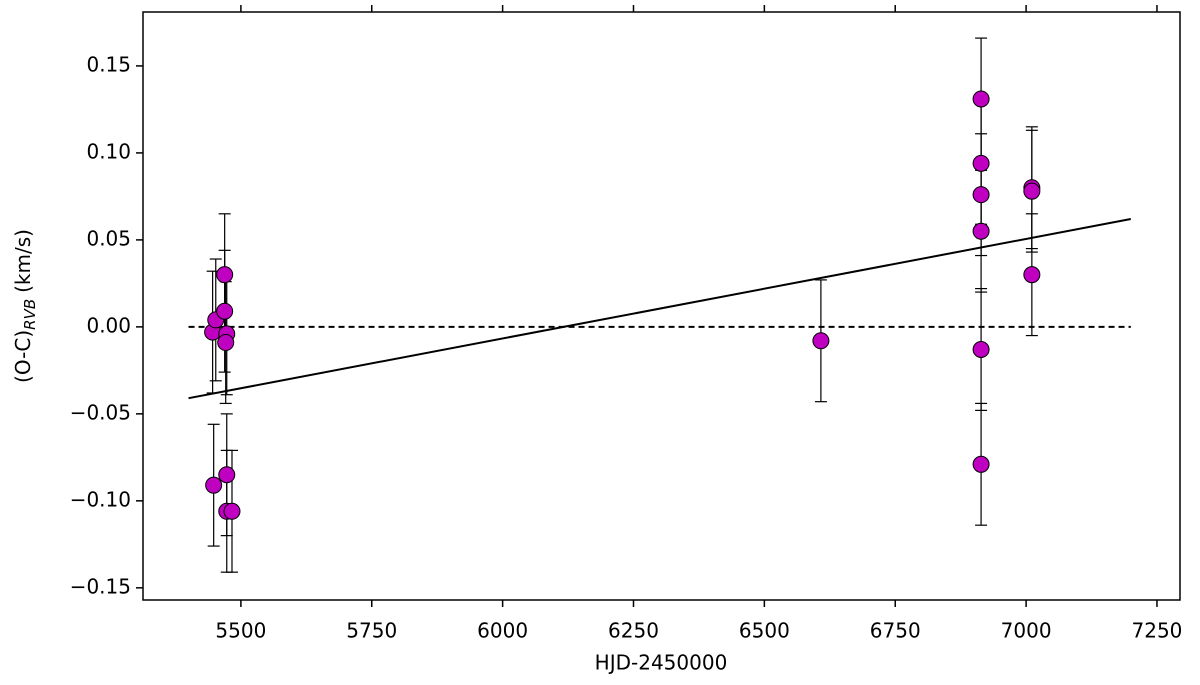  What do you see at coordinates (100, 499) in the screenshot?
I see `y-tick-label: −0.10` at bounding box center [100, 499].